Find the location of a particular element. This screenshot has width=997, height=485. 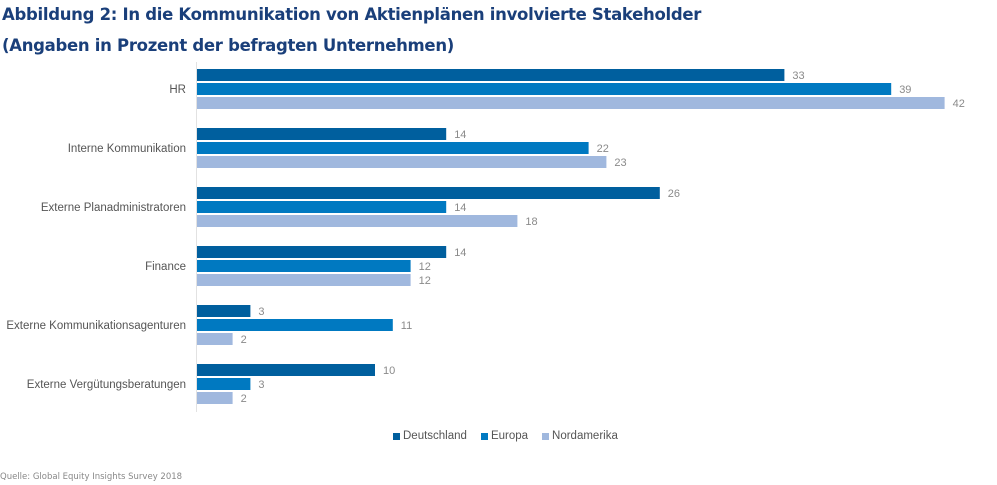

category-label: Externe Kommunikationsagenturen is located at coordinates (96, 326).